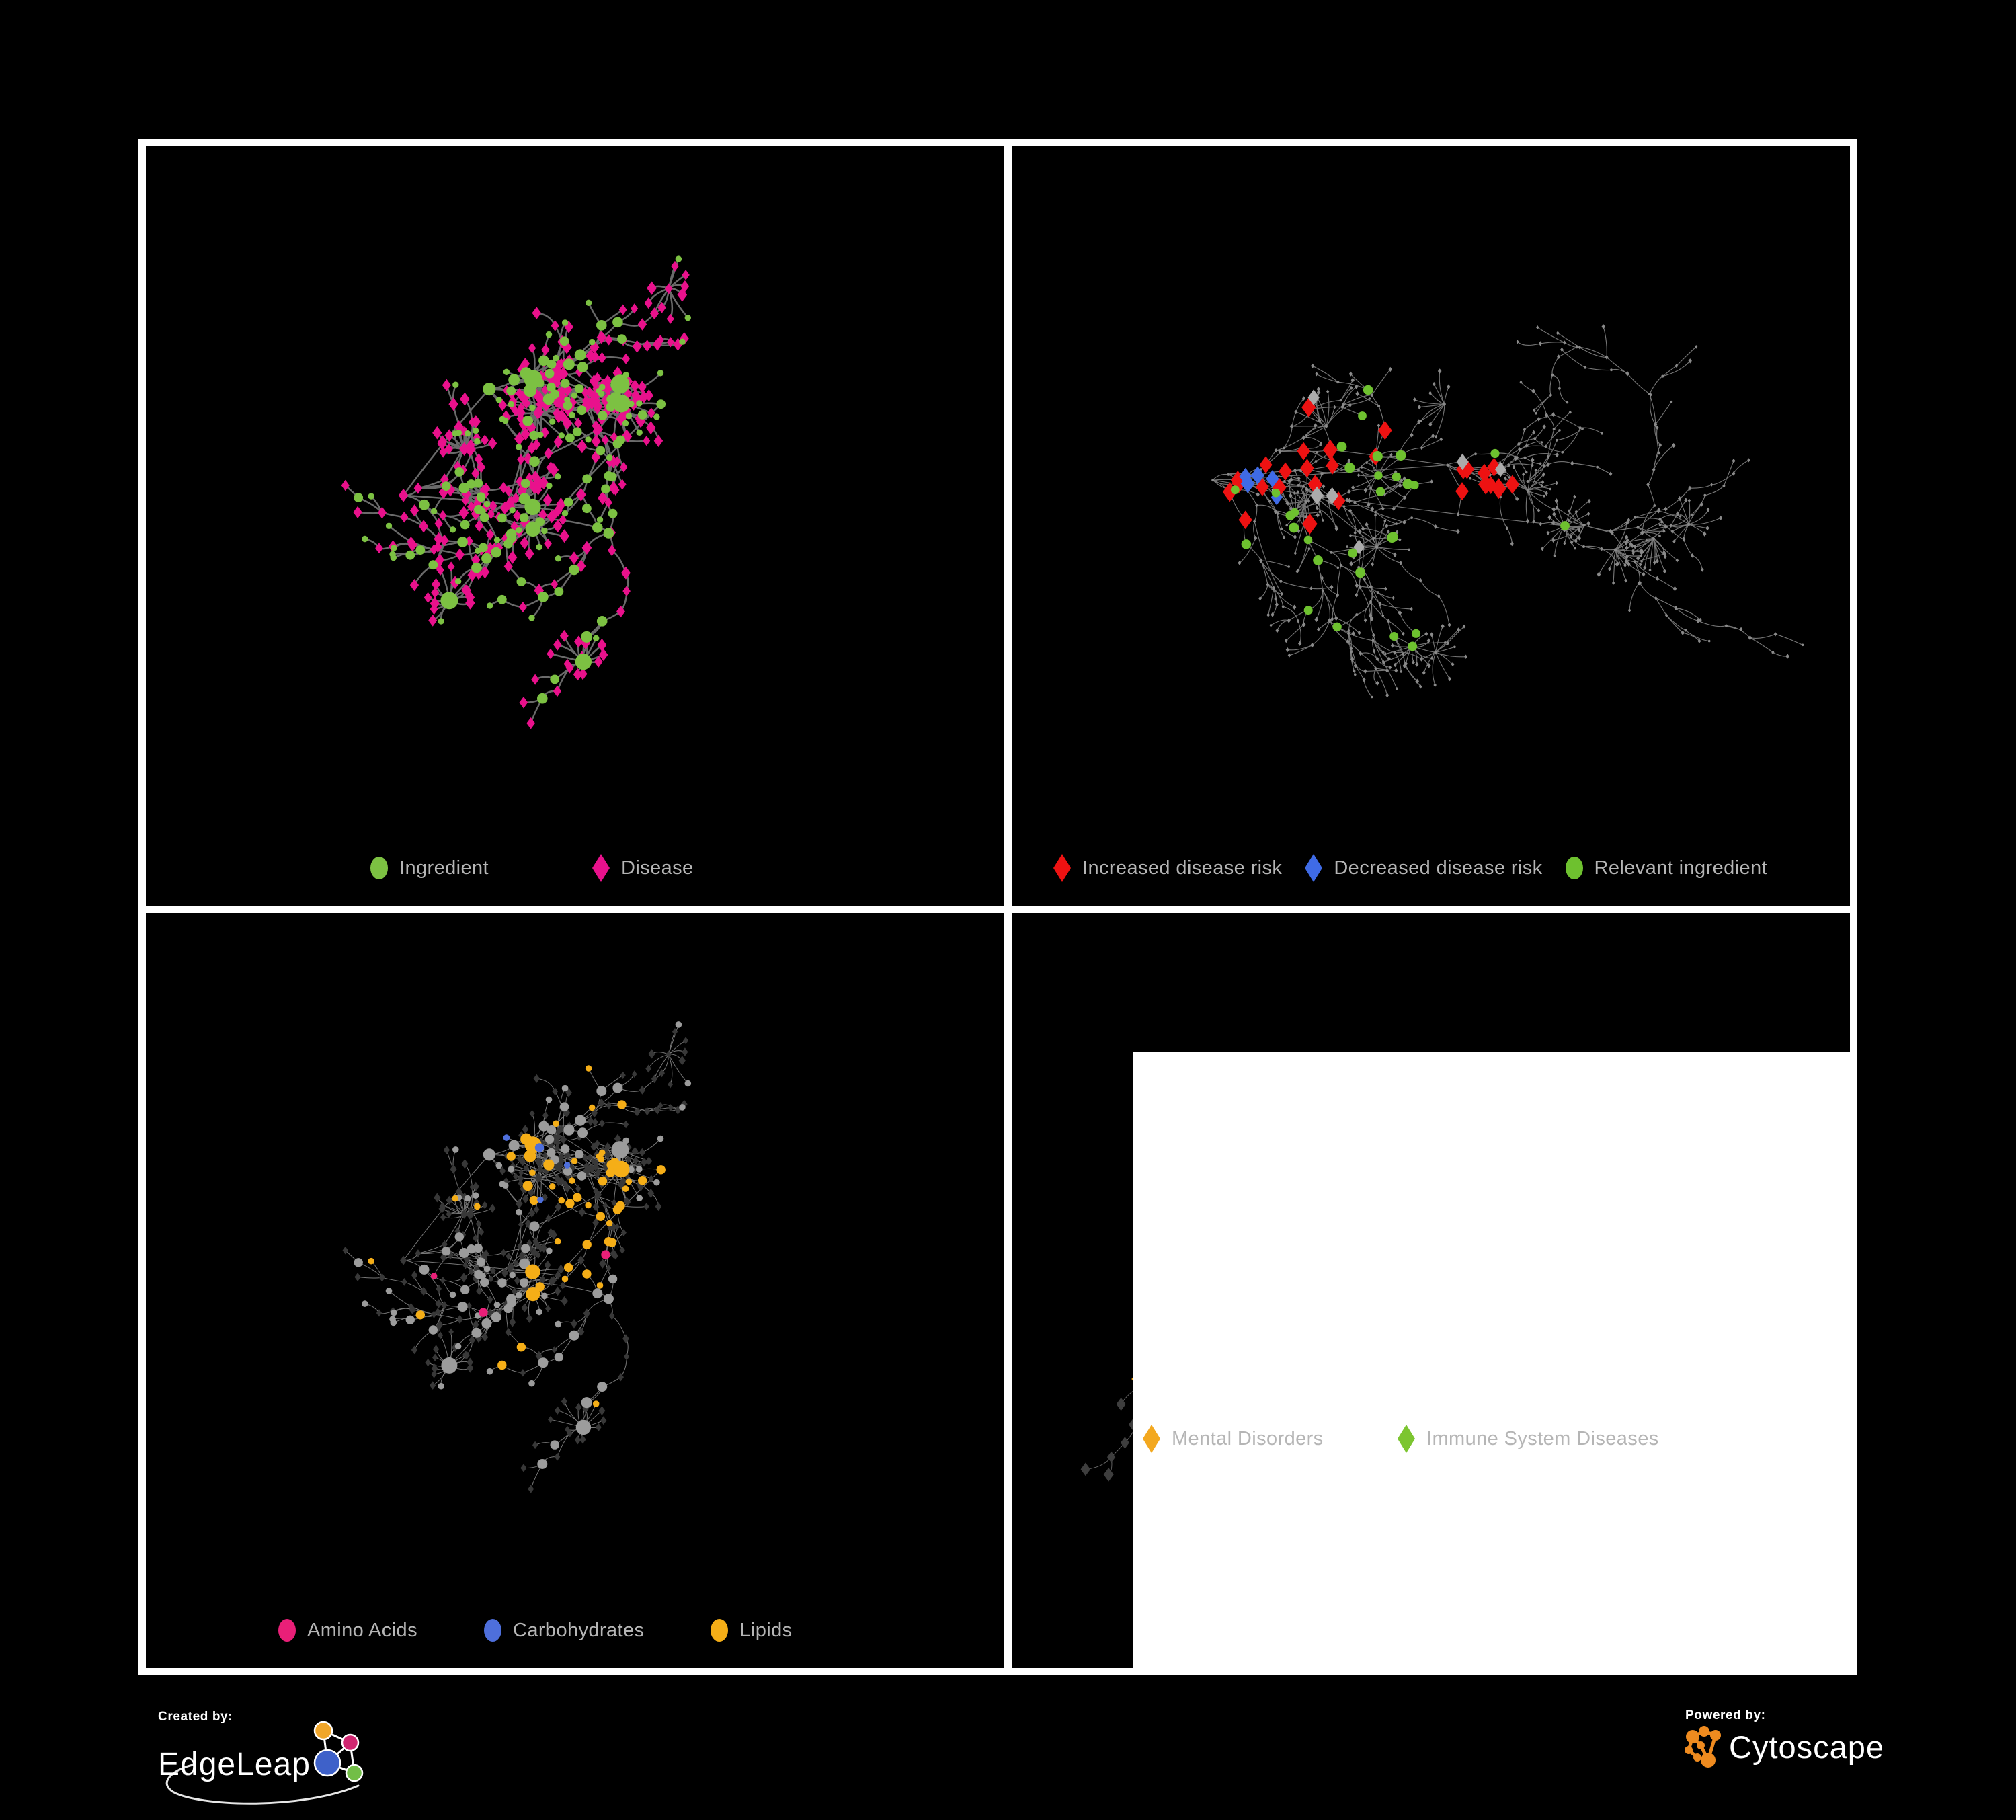  What do you see at coordinates (1703, 1747) in the screenshot?
I see `cytoscape-network-icon` at bounding box center [1703, 1747].